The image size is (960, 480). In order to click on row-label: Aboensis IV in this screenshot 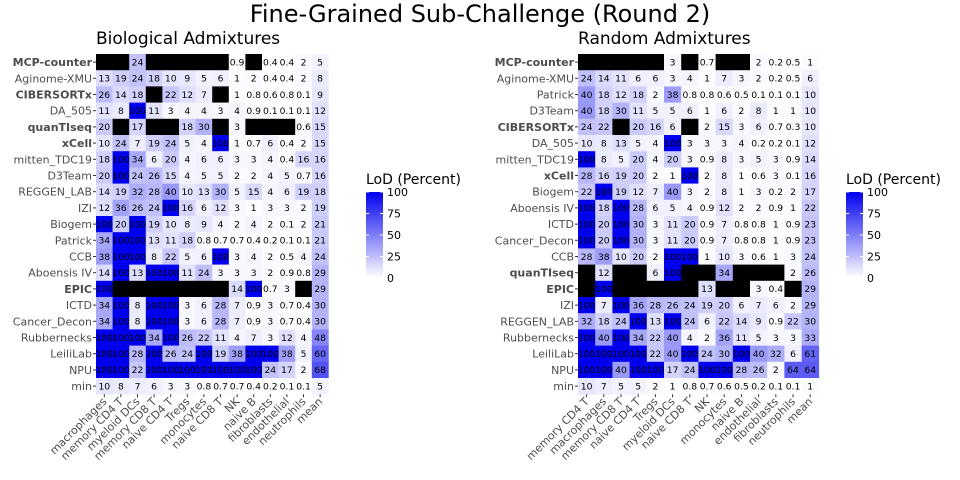, I will do `click(60, 273)`.